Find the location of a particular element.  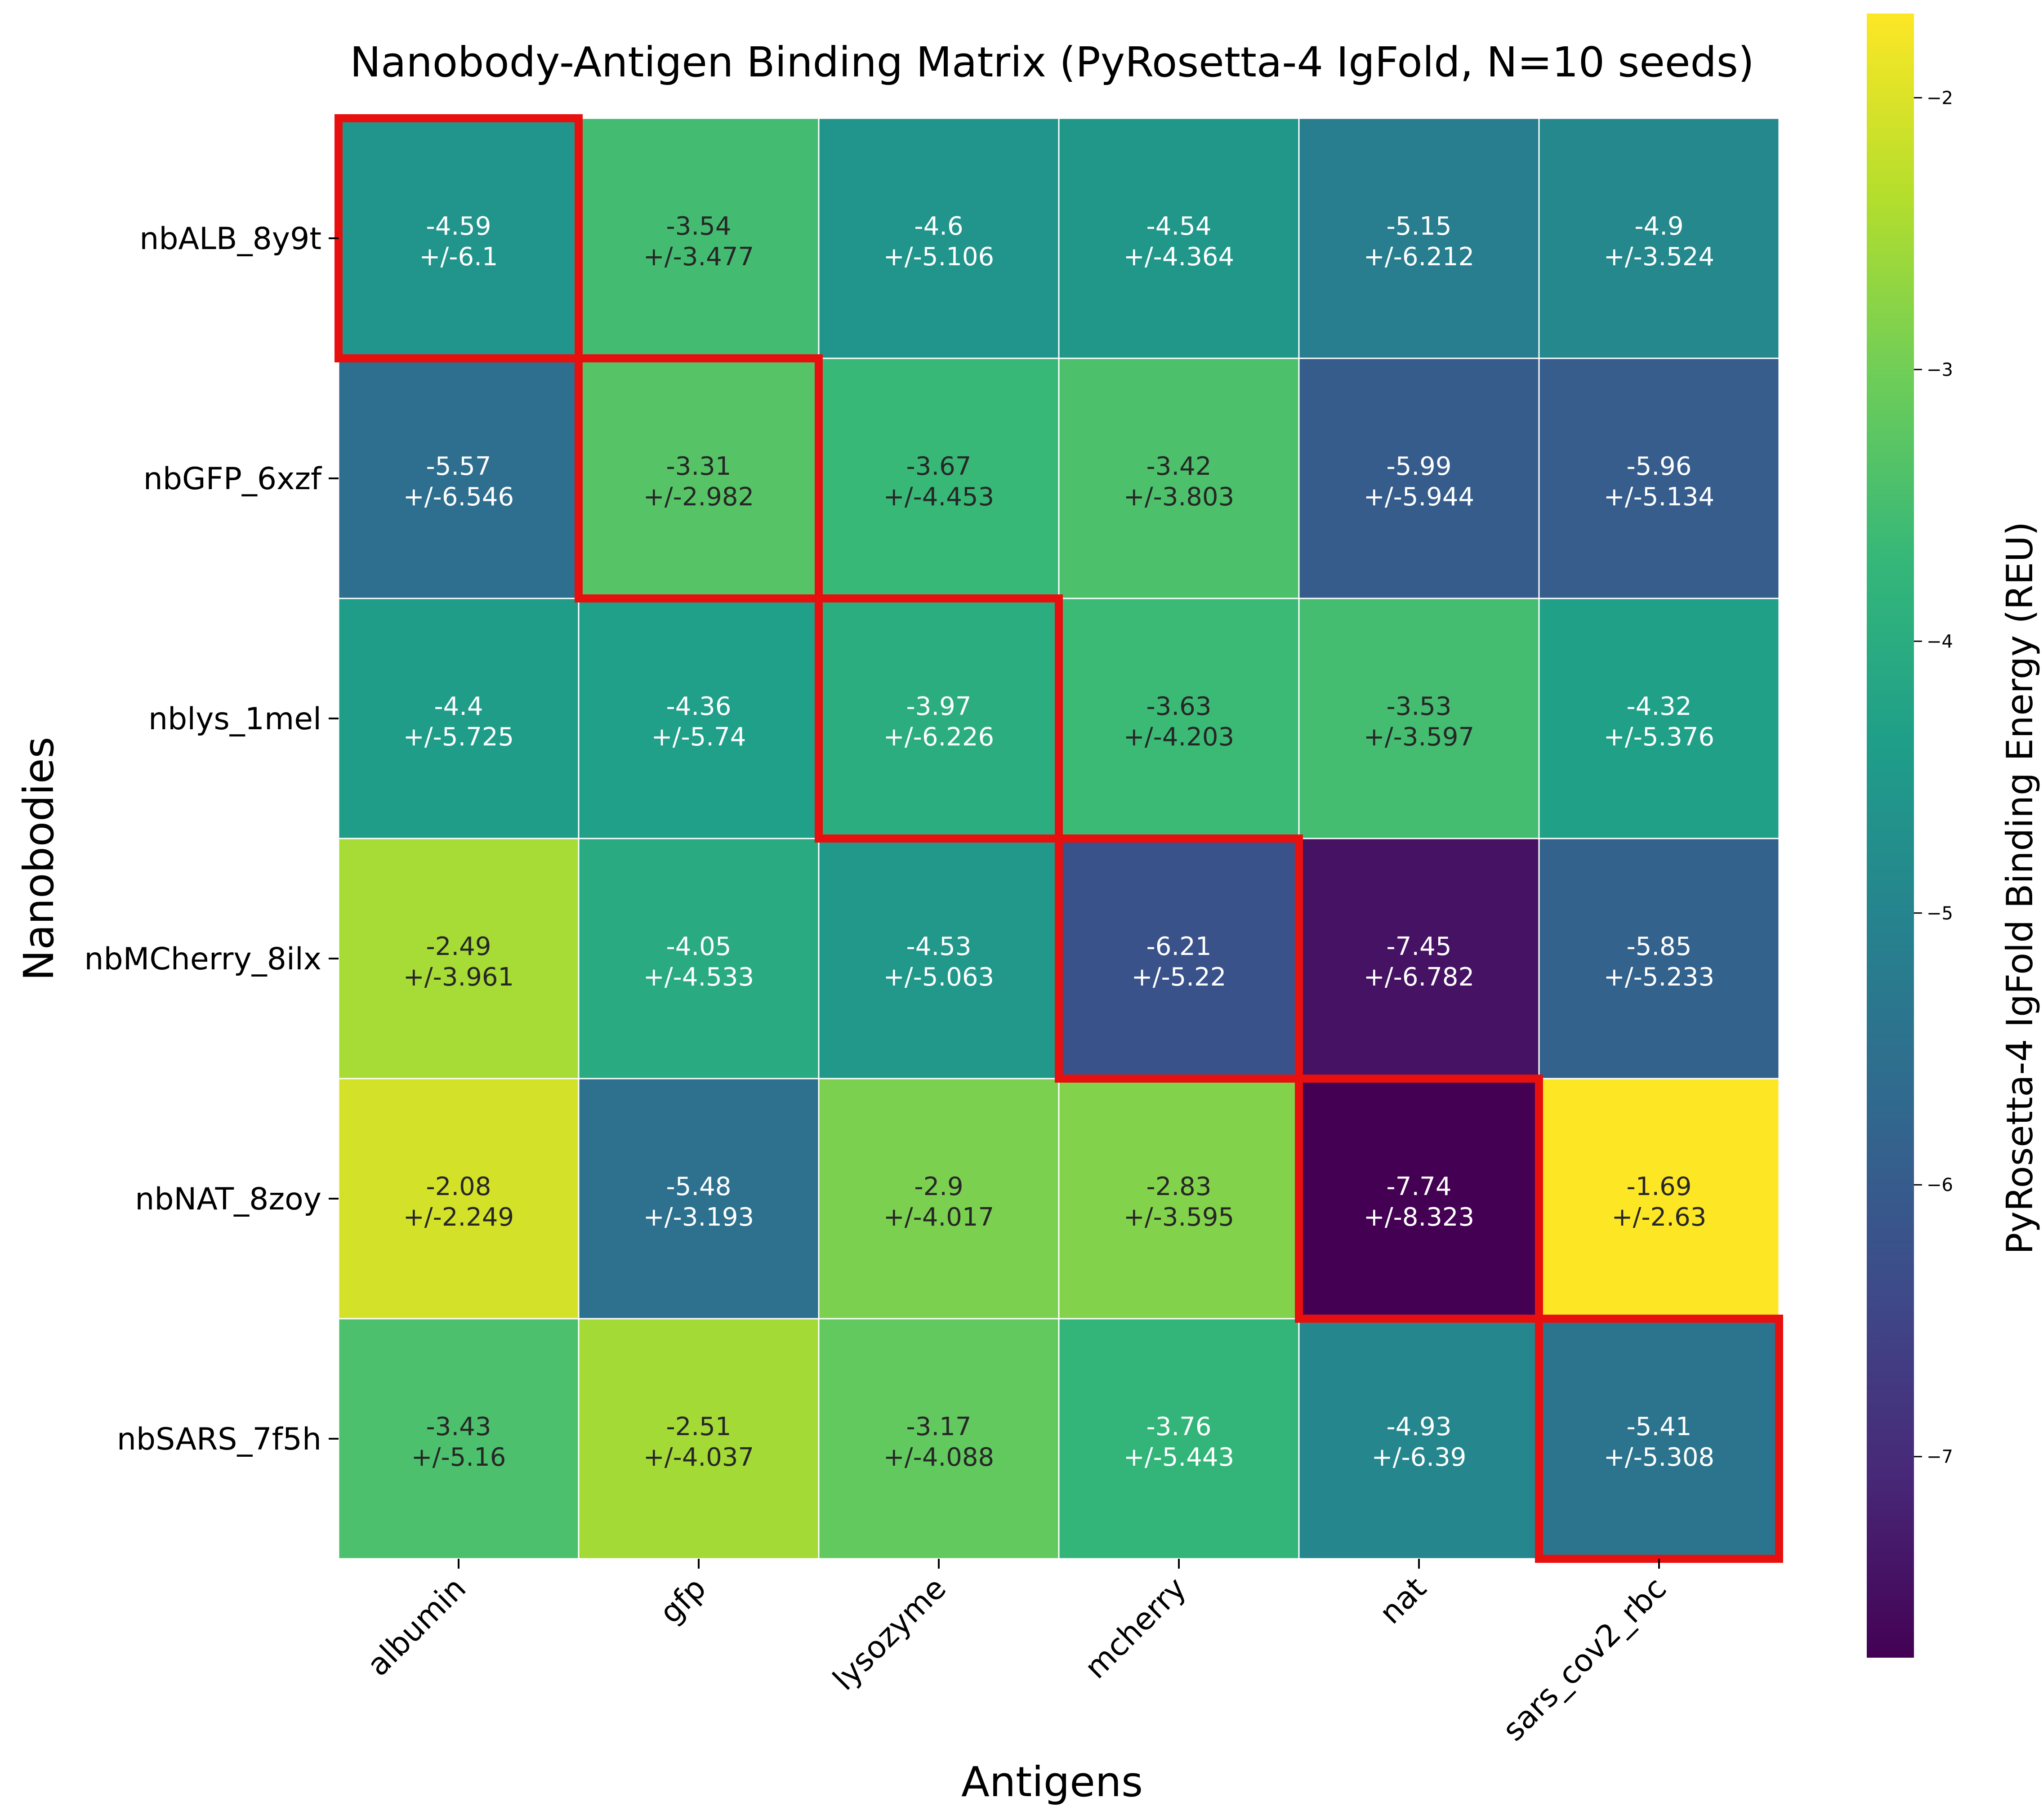

cell-value-label: -2.49 is located at coordinates (458, 947).